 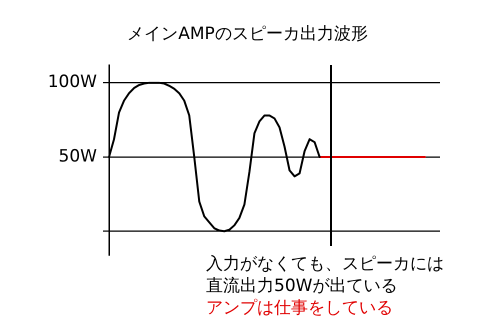 What do you see at coordinates (247, 34) in the screenshot?
I see `chart-title: メインAMPのスピーカ出力波形` at bounding box center [247, 34].